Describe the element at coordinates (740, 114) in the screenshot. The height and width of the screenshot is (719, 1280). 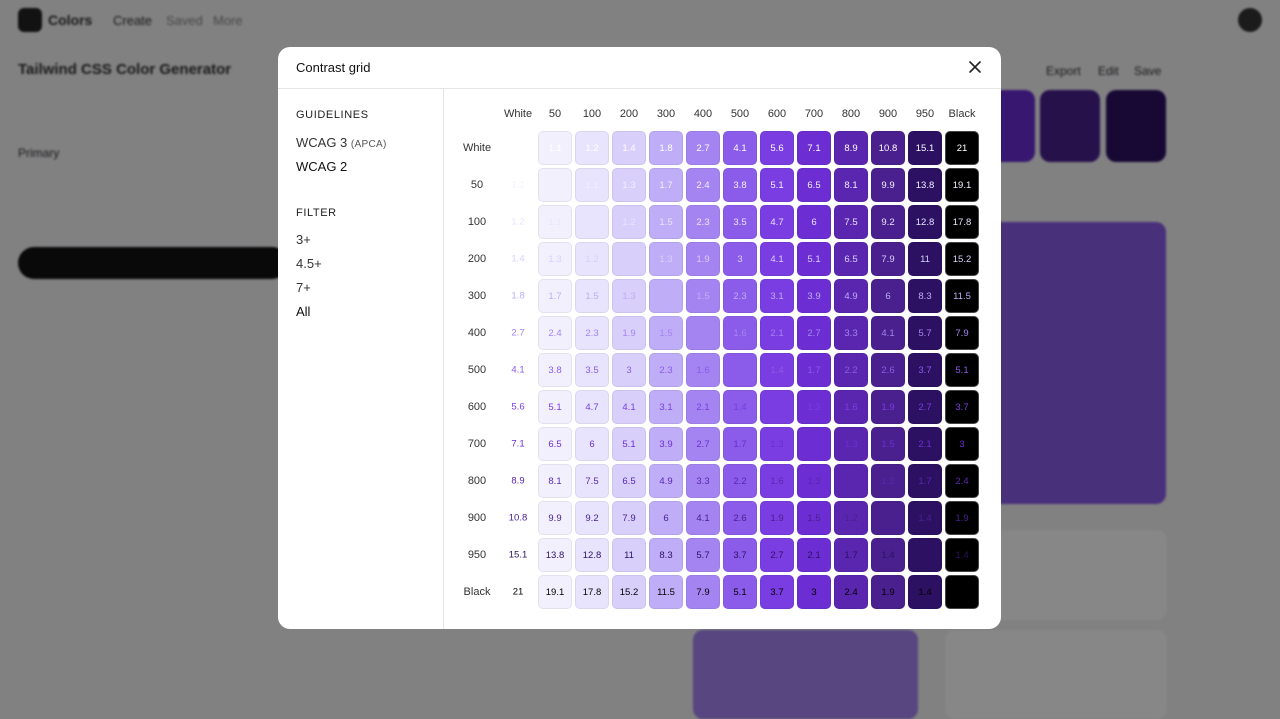
I see `column-header: 500` at that location.